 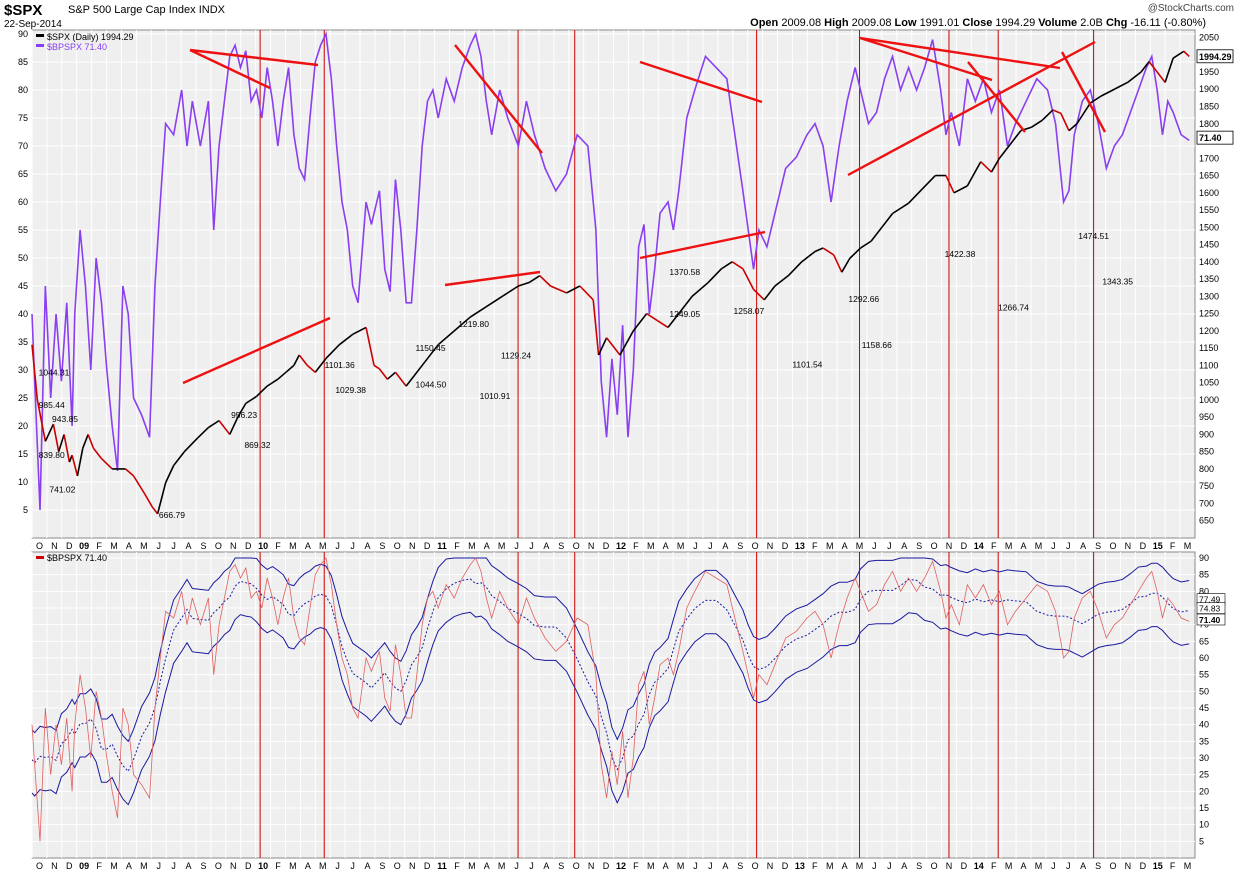 What do you see at coordinates (54, 372) in the screenshot?
I see `price-annotation: 1044.31` at bounding box center [54, 372].